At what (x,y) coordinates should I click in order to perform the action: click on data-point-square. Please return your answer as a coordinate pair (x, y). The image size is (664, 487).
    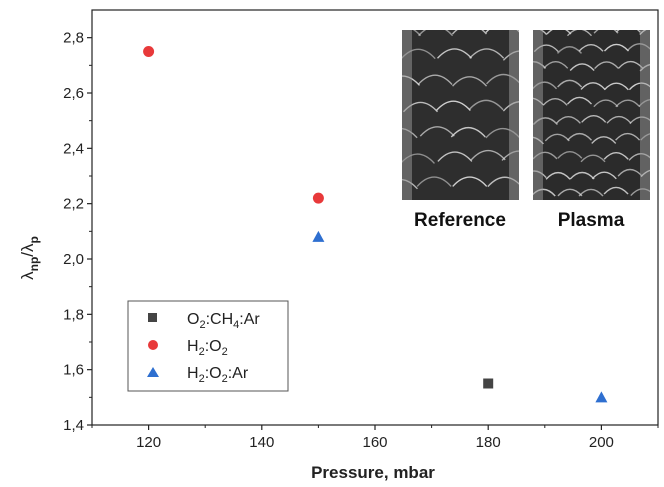
    Looking at the image, I should click on (488, 384).